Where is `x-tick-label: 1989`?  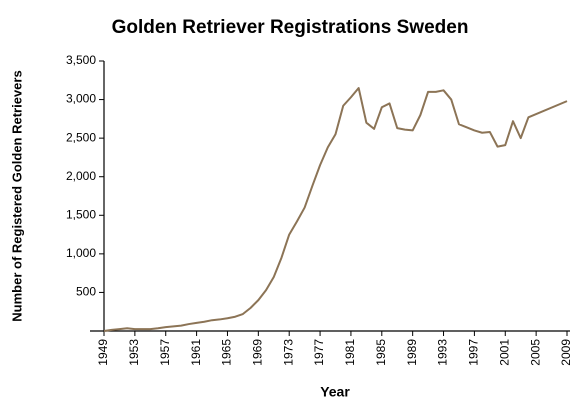
x-tick-label: 1989 is located at coordinates (412, 352).